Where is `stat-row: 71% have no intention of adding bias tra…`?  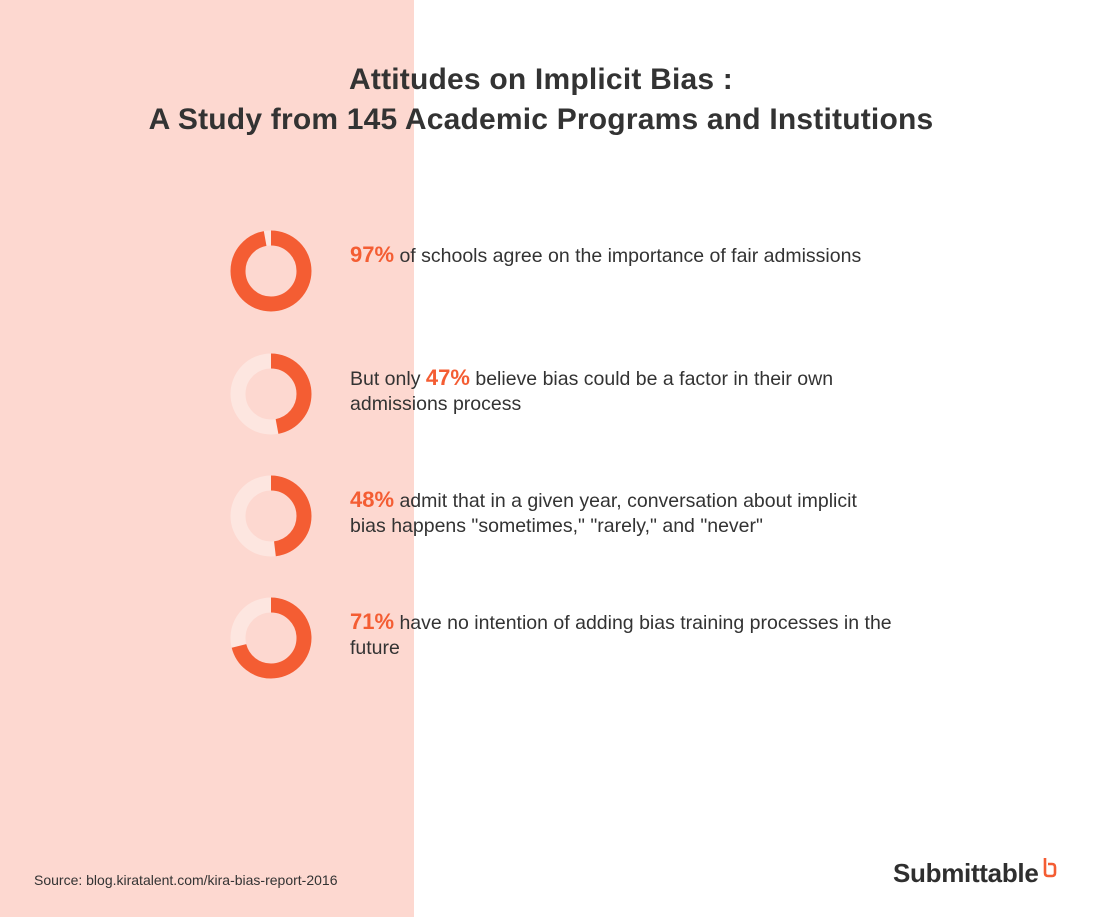 stat-row: 71% have no intention of adding bias tra… is located at coordinates (550, 640).